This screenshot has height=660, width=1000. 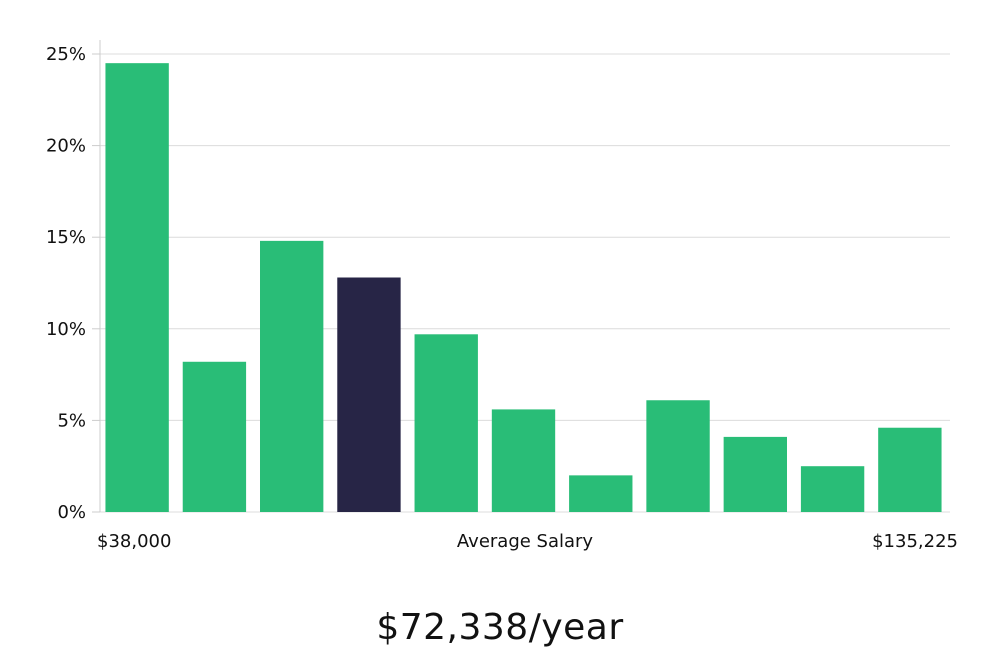 I want to click on y-tick-label: 10%, so click(x=66, y=329).